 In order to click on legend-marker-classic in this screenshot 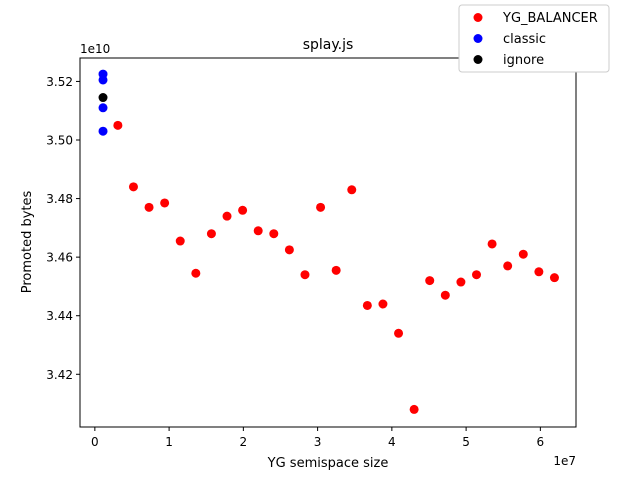, I will do `click(478, 38)`.